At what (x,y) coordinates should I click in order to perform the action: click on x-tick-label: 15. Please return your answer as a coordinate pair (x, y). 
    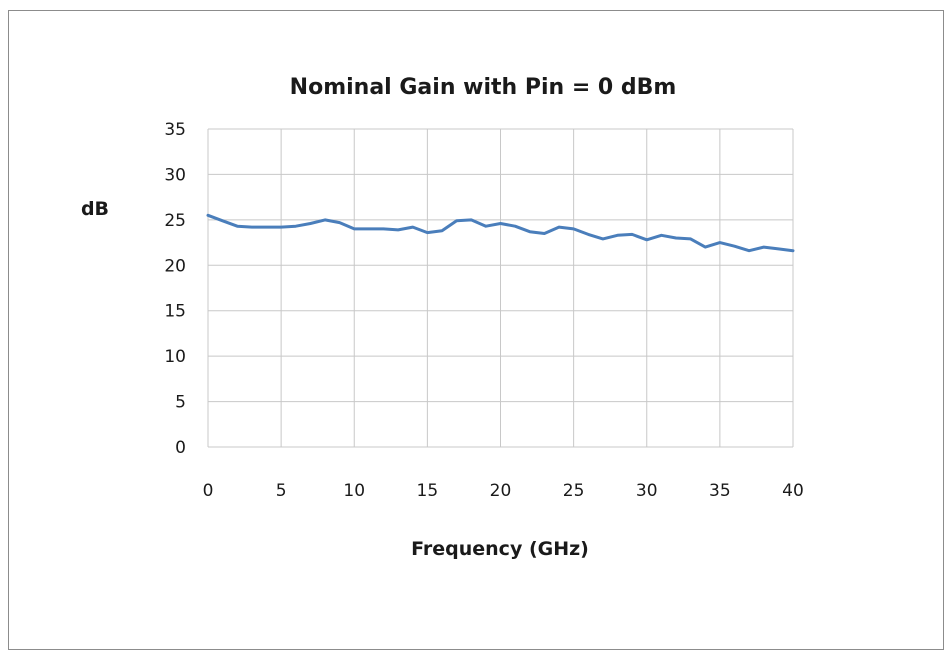
    Looking at the image, I should click on (428, 491).